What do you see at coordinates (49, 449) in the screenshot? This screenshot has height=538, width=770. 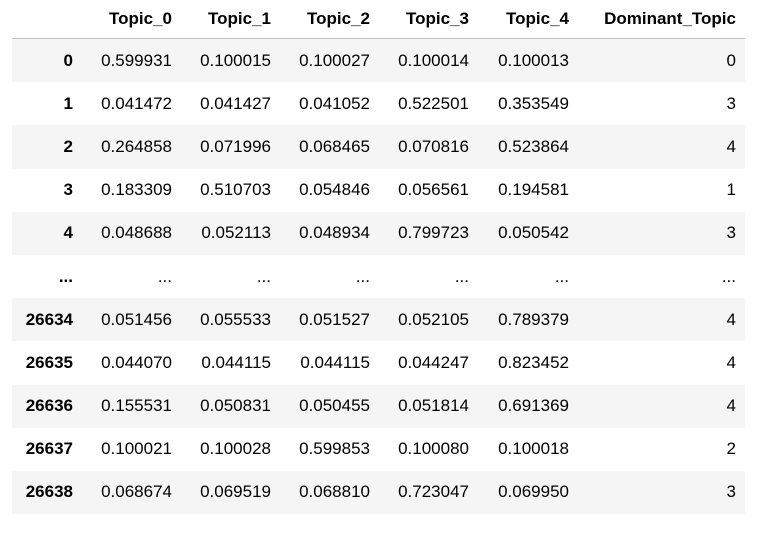 I see `row-index: 26637` at bounding box center [49, 449].